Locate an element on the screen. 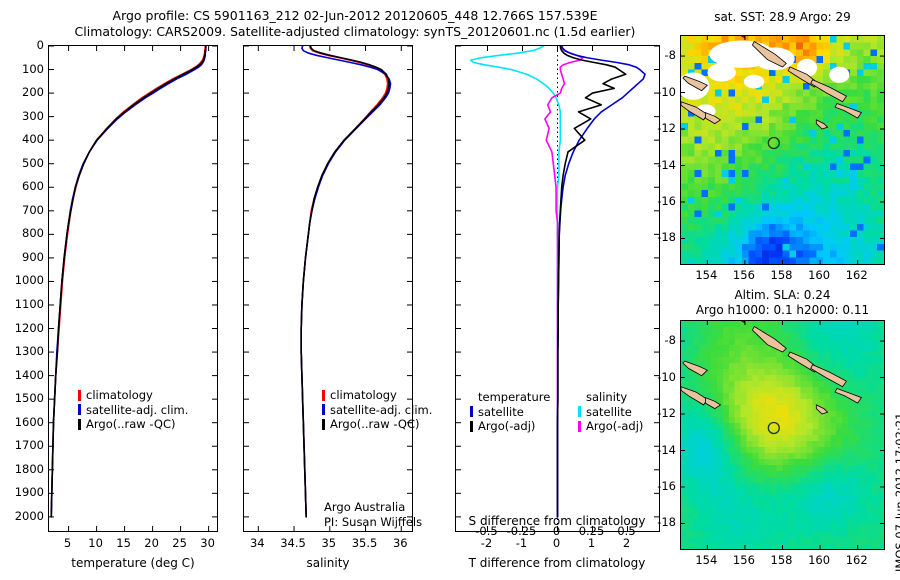 The width and height of the screenshot is (900, 580). axis-tick-label: 36 is located at coordinates (400, 543).